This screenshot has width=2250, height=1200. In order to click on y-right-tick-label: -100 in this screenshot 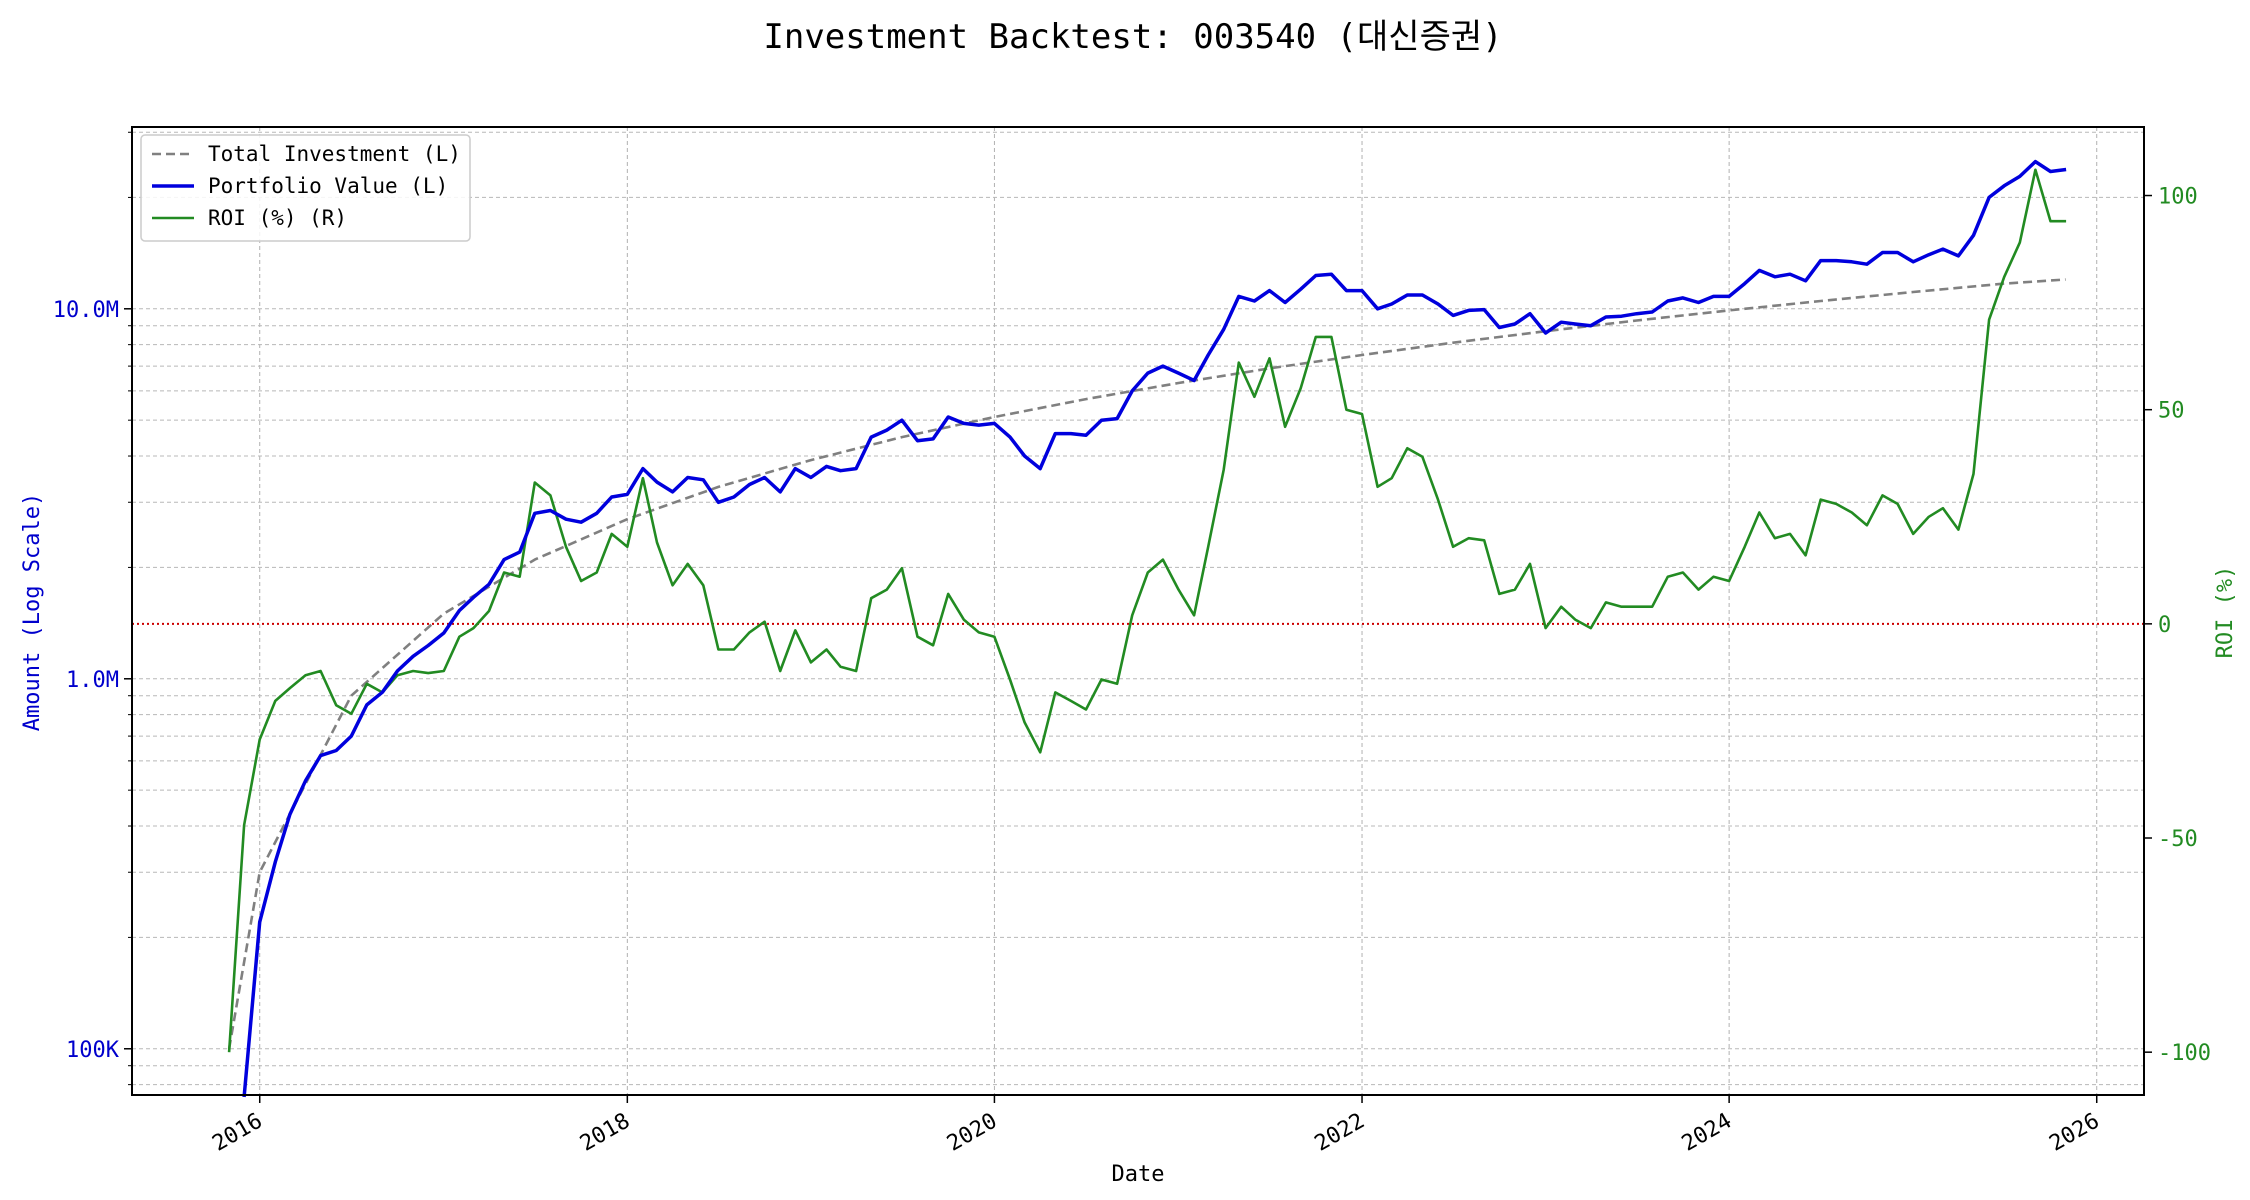, I will do `click(2184, 1053)`.